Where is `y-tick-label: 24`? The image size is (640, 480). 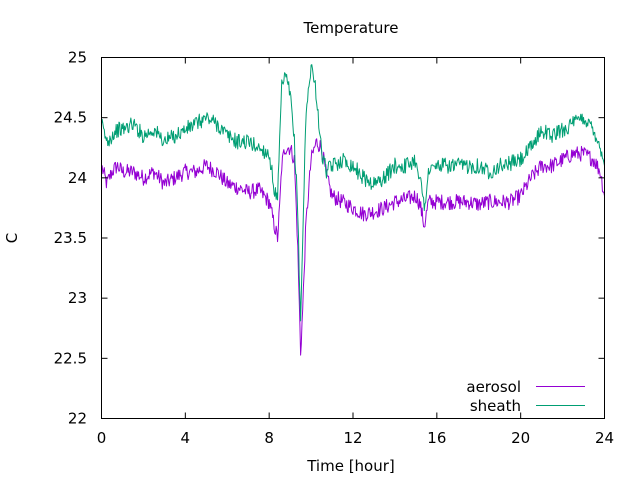
y-tick-label: 24 is located at coordinates (77, 178).